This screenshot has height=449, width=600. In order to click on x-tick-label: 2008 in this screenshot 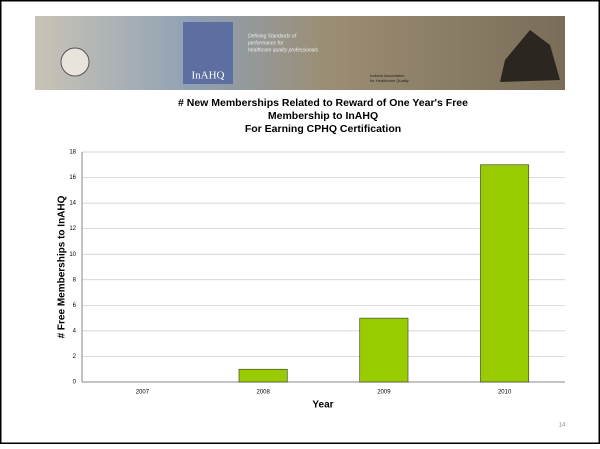, I will do `click(263, 393)`.